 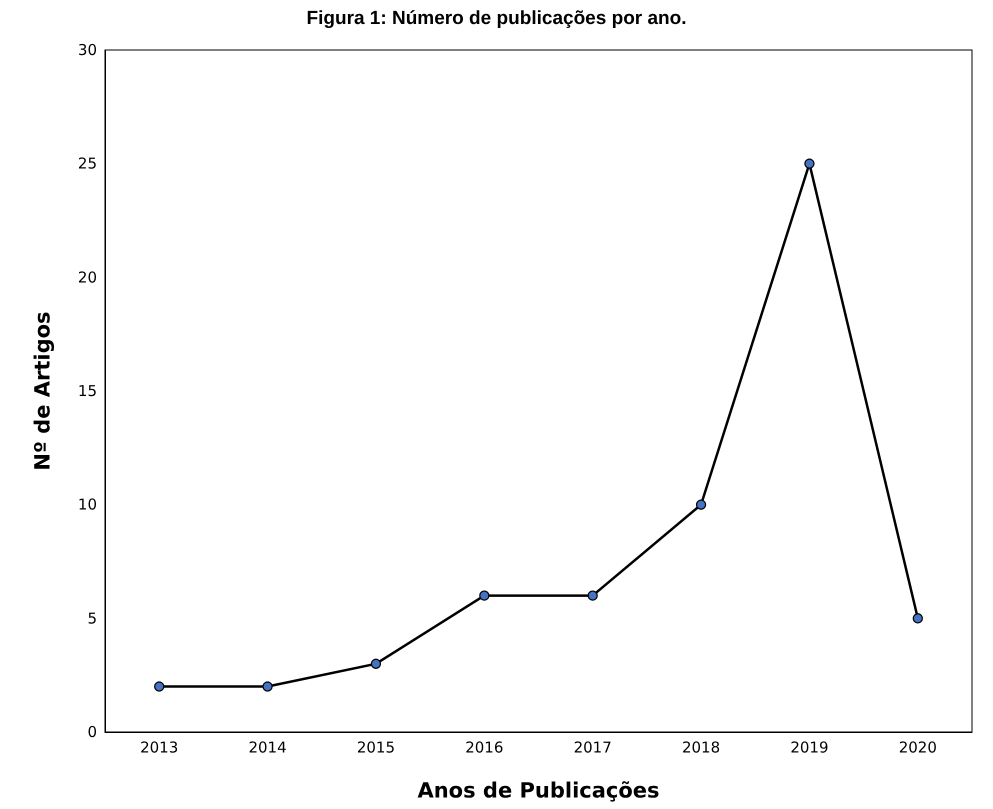 I want to click on chart-title: Figura 1: Número de publicações por ano., so click(x=496, y=18).